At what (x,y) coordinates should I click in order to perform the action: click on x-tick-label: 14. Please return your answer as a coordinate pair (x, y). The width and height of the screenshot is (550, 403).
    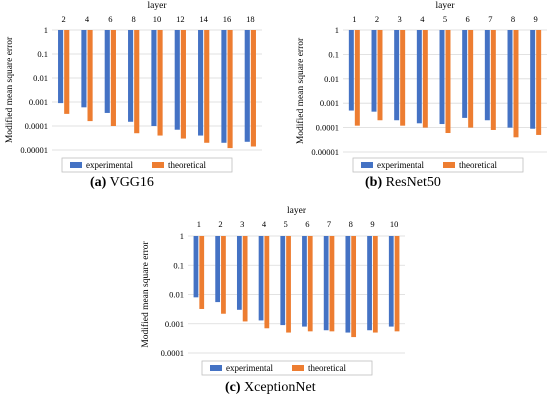
    Looking at the image, I should click on (203, 19).